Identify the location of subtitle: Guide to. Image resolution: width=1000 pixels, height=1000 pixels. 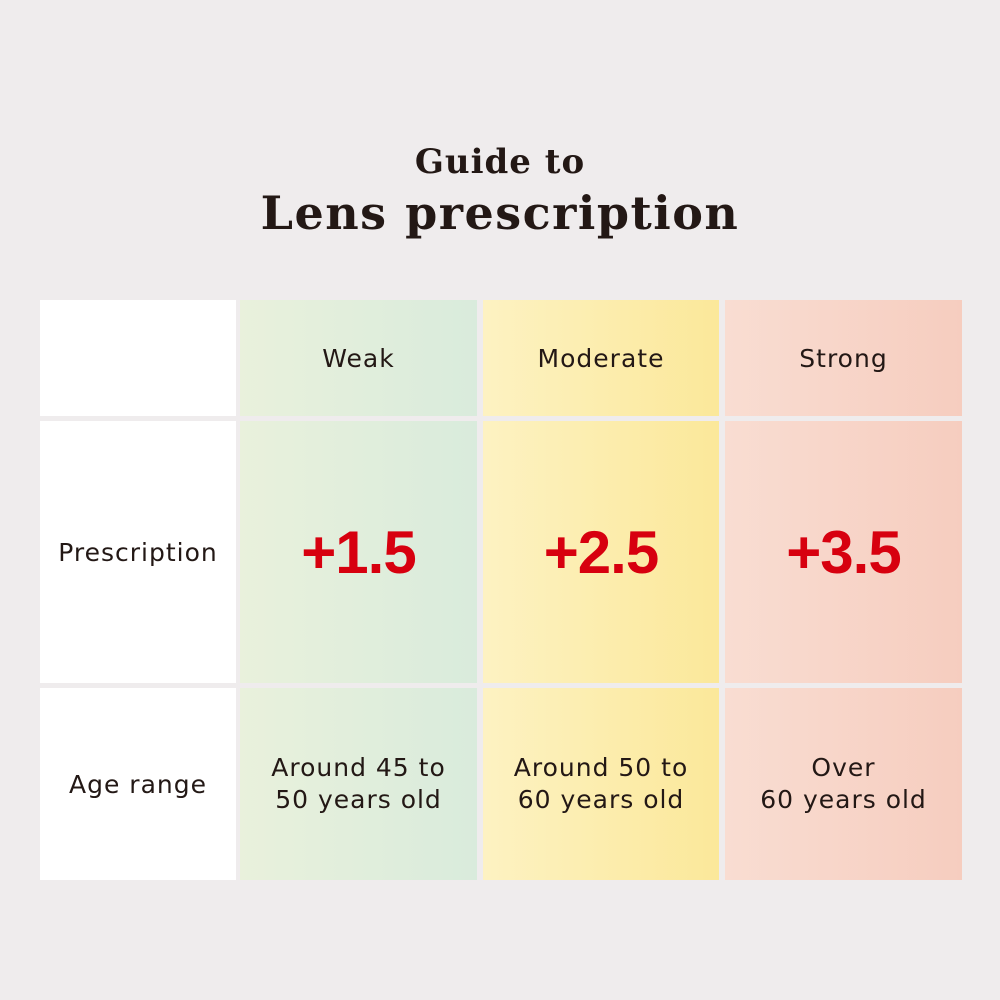
(500, 162).